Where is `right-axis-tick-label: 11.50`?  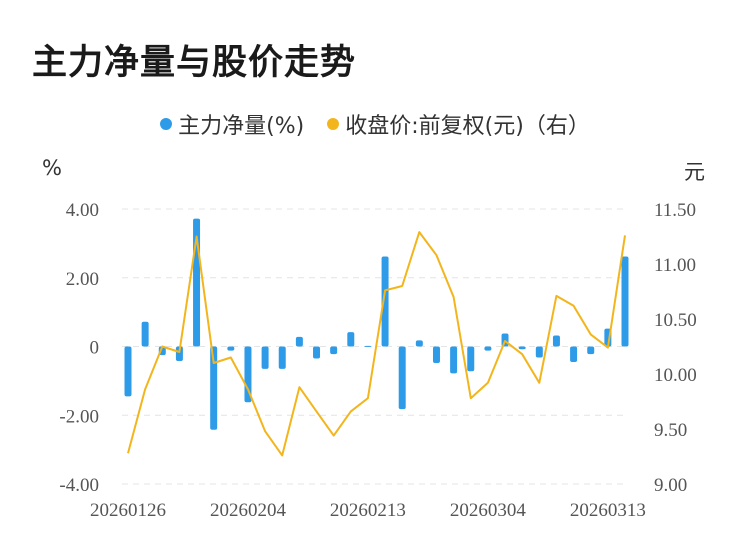
right-axis-tick-label: 11.50 is located at coordinates (675, 210).